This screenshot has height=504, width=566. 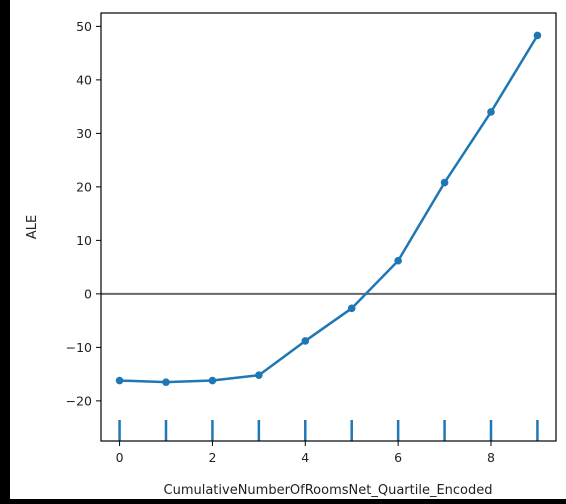 I want to click on y-tick-label-0: −20, so click(x=79, y=400).